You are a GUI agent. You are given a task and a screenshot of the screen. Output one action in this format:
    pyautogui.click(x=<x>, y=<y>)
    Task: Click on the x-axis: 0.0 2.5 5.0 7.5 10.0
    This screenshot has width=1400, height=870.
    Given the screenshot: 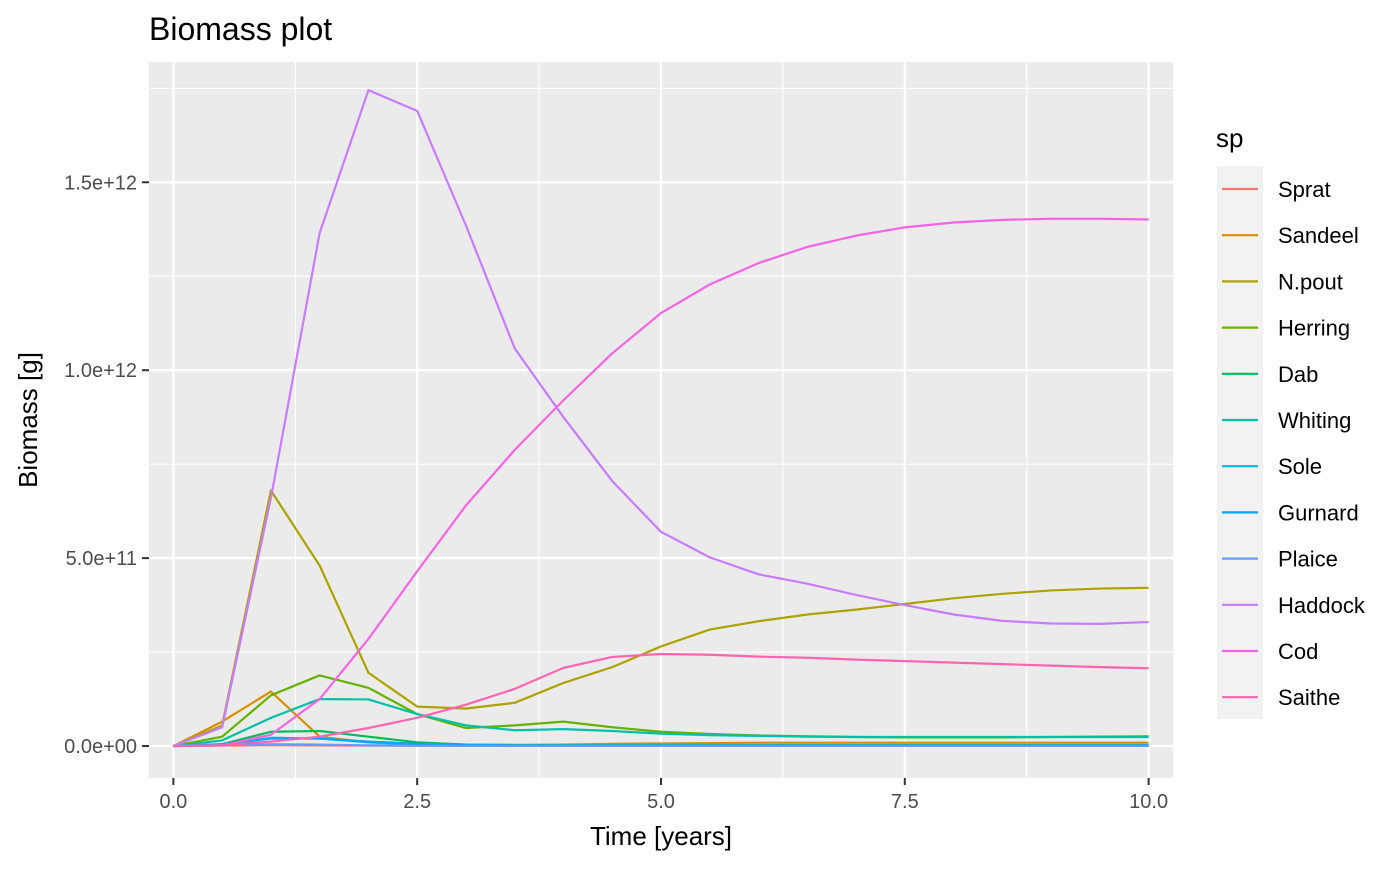 What is the action you would take?
    pyautogui.click(x=663, y=795)
    